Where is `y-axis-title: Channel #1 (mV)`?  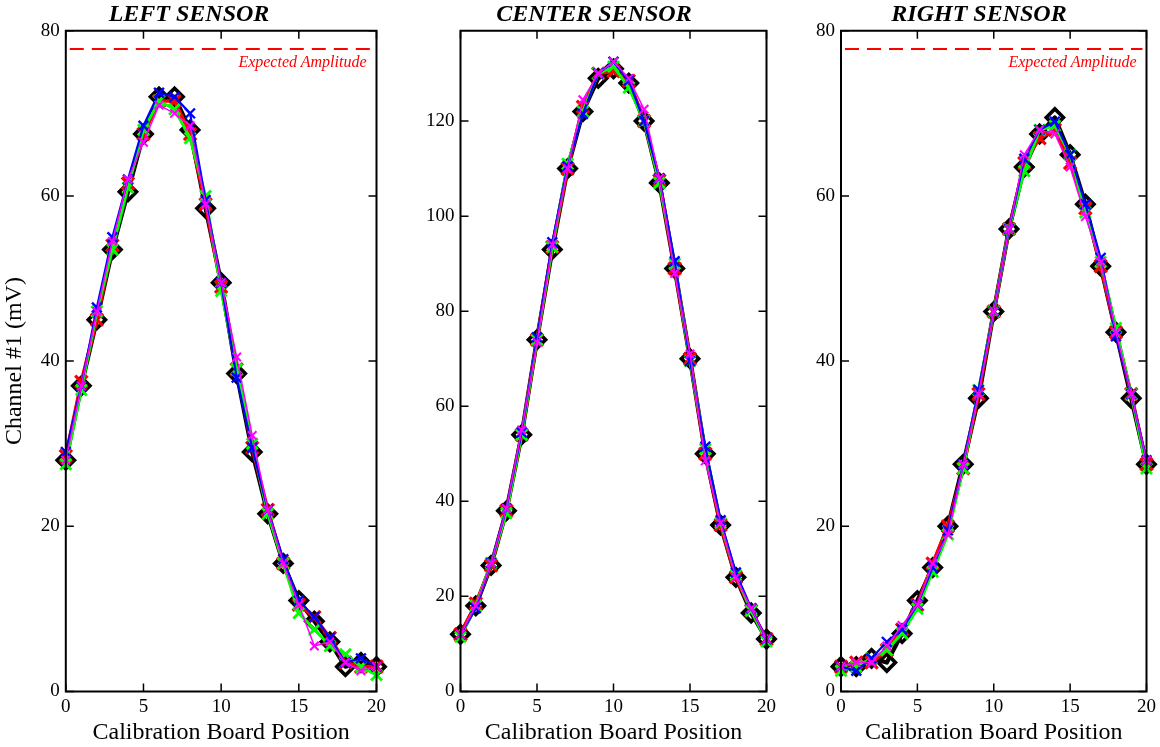
y-axis-title: Channel #1 (mV) is located at coordinates (13, 361).